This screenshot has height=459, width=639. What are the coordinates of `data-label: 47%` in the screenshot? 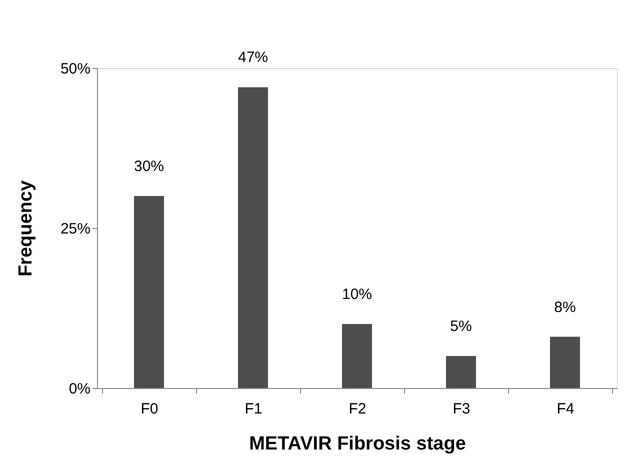 It's located at (253, 57).